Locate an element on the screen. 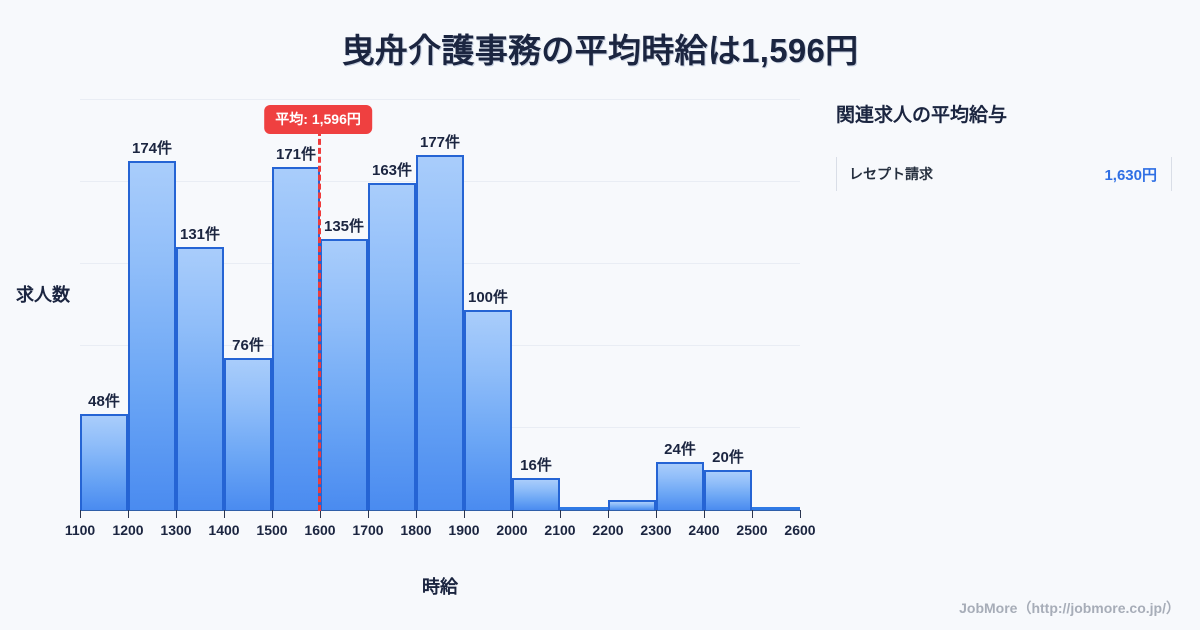 The width and height of the screenshot is (1200, 630). x-axis-tick-label: 1400 is located at coordinates (224, 530).